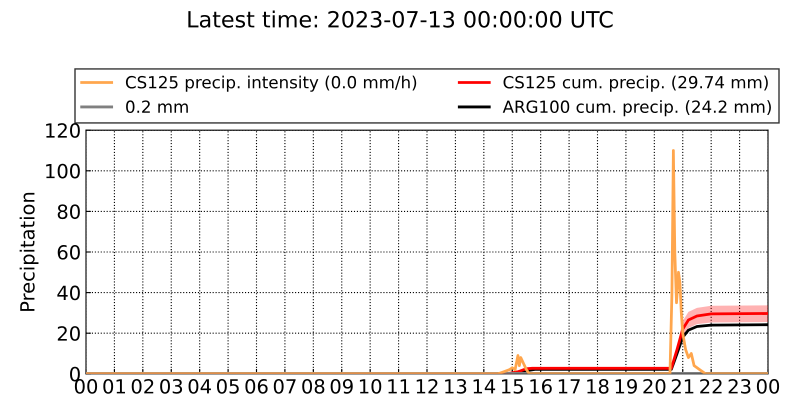 The width and height of the screenshot is (800, 420). I want to click on x-tick-label: 12, so click(427, 386).